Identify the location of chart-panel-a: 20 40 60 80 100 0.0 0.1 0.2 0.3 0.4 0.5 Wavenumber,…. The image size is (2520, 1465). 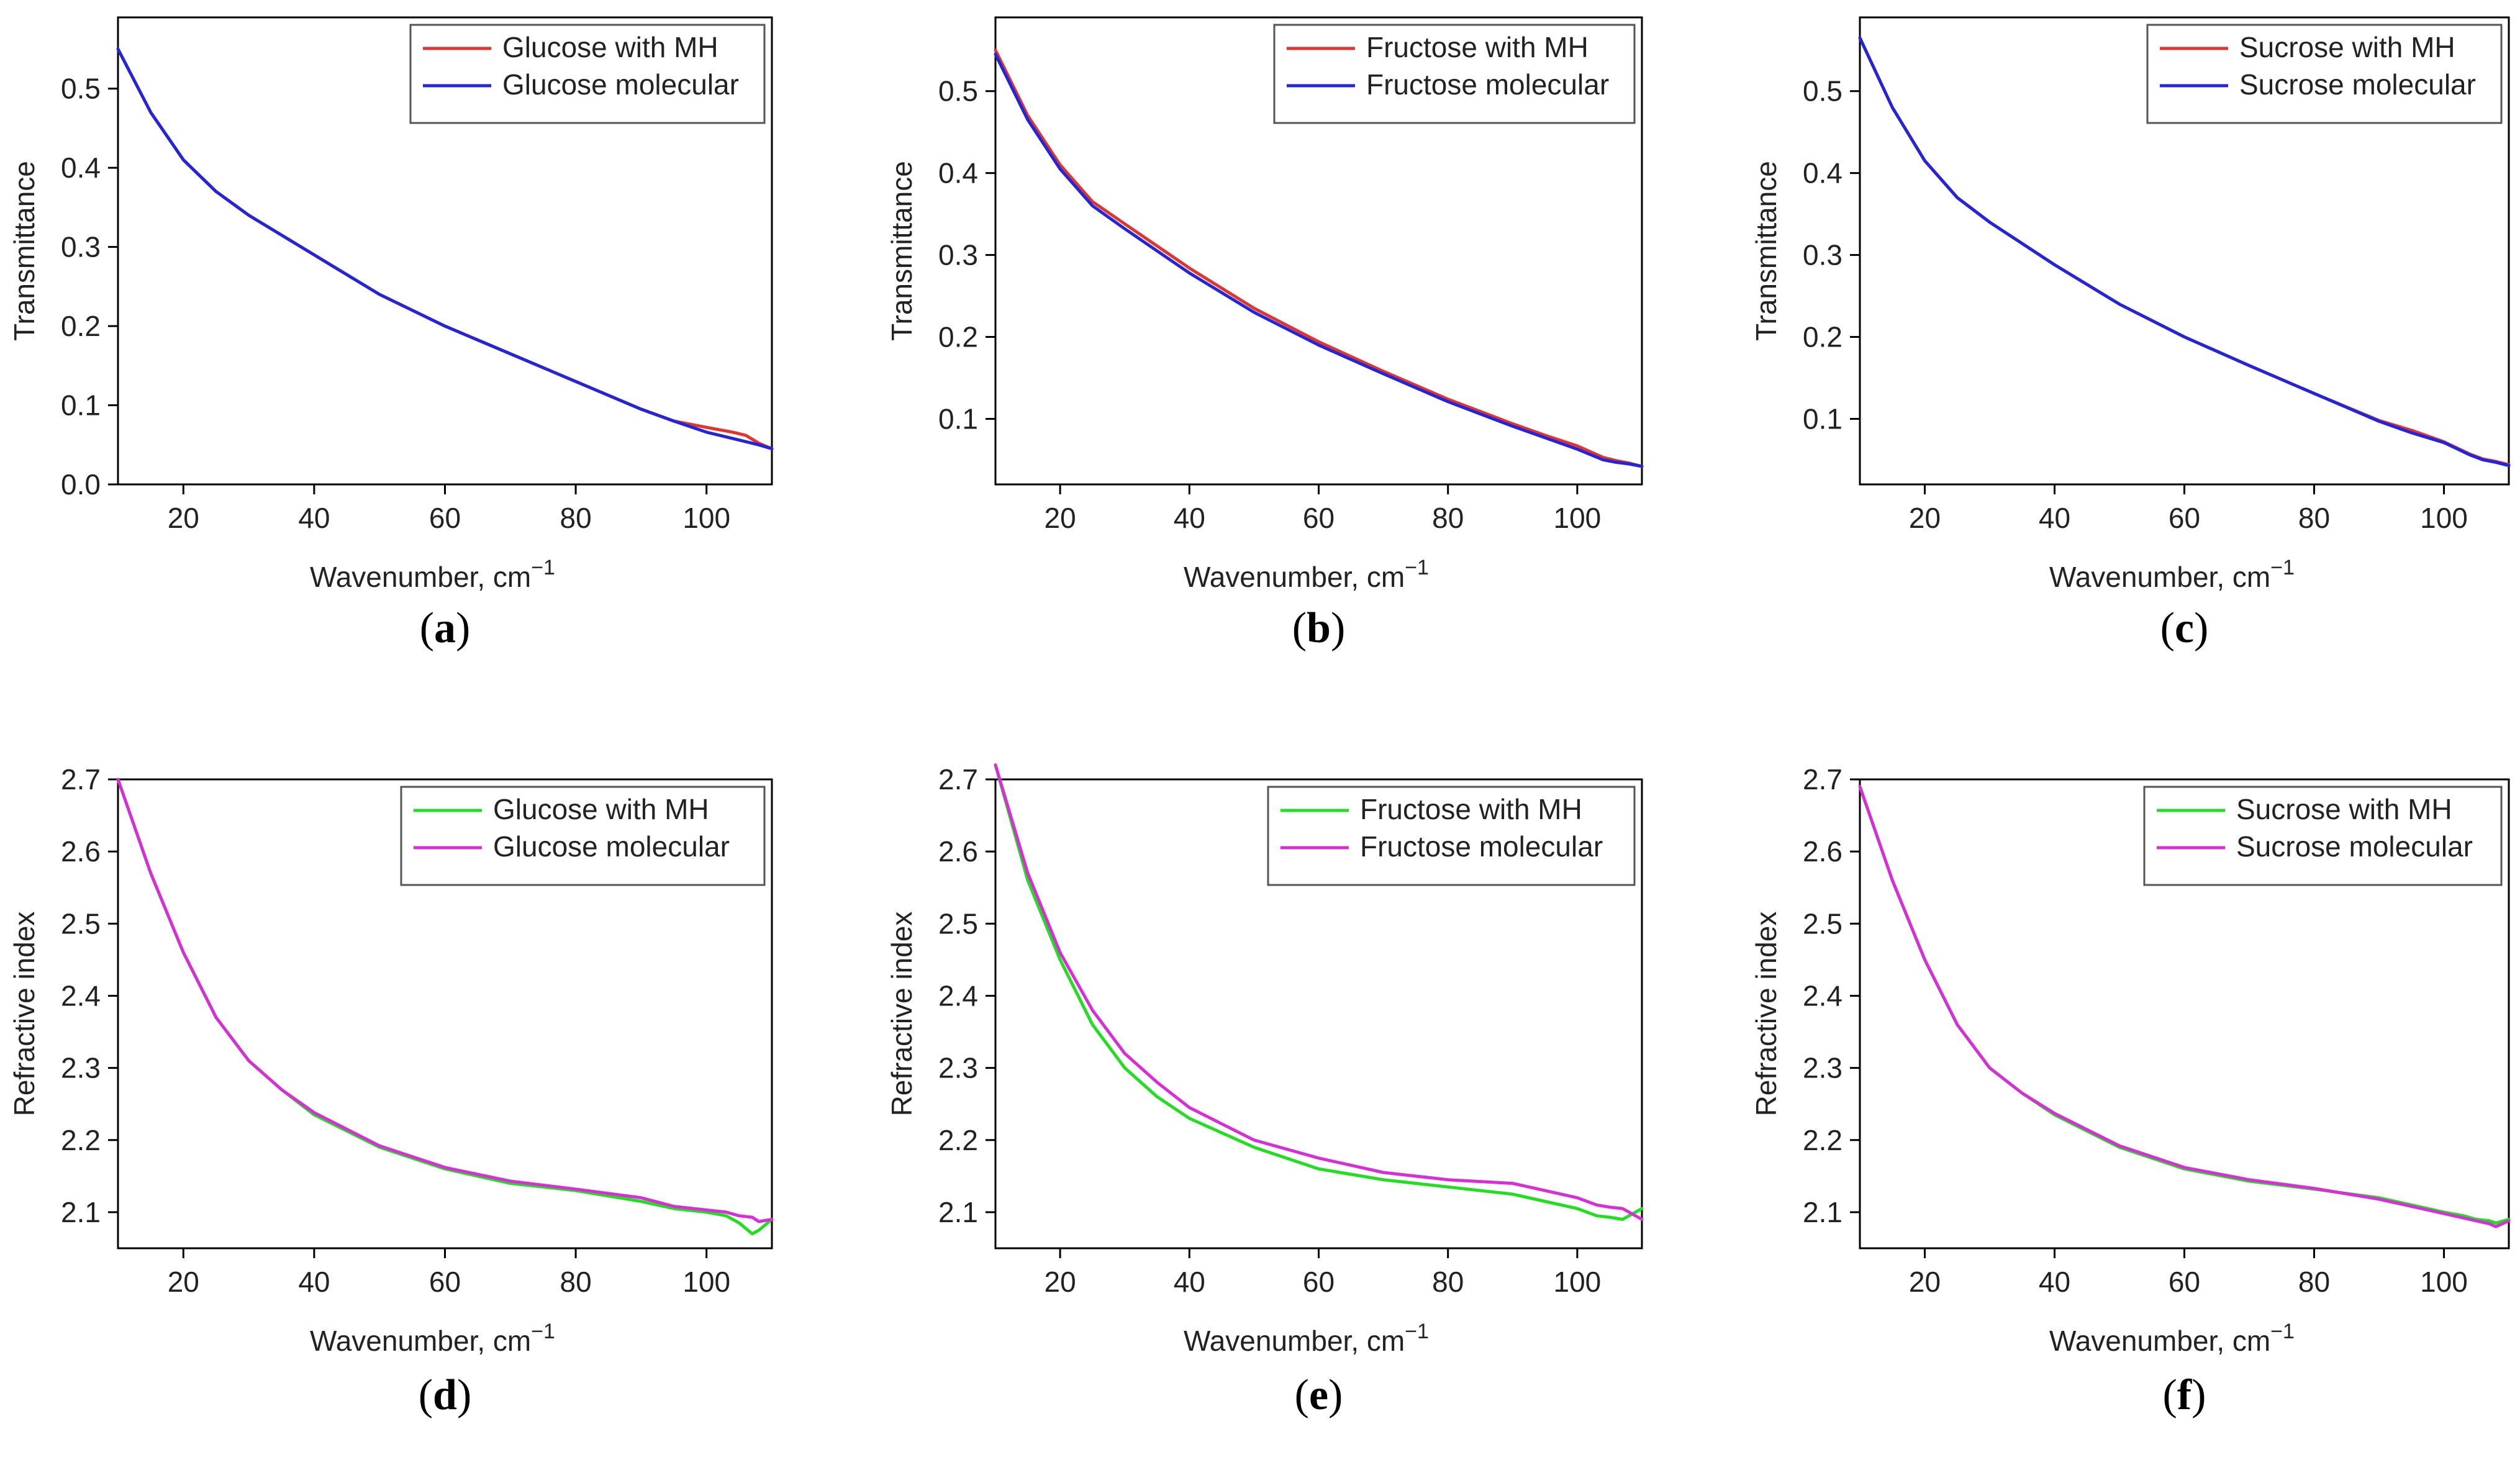
(391, 304).